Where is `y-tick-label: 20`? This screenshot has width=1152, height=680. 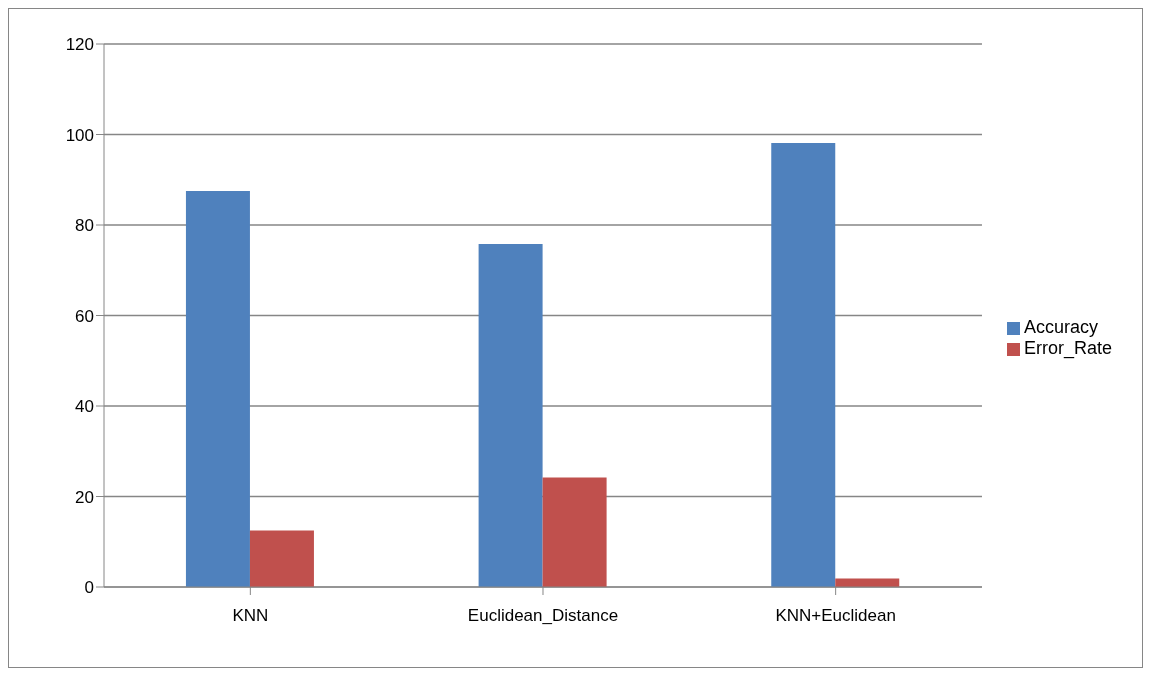 y-tick-label: 20 is located at coordinates (84, 497).